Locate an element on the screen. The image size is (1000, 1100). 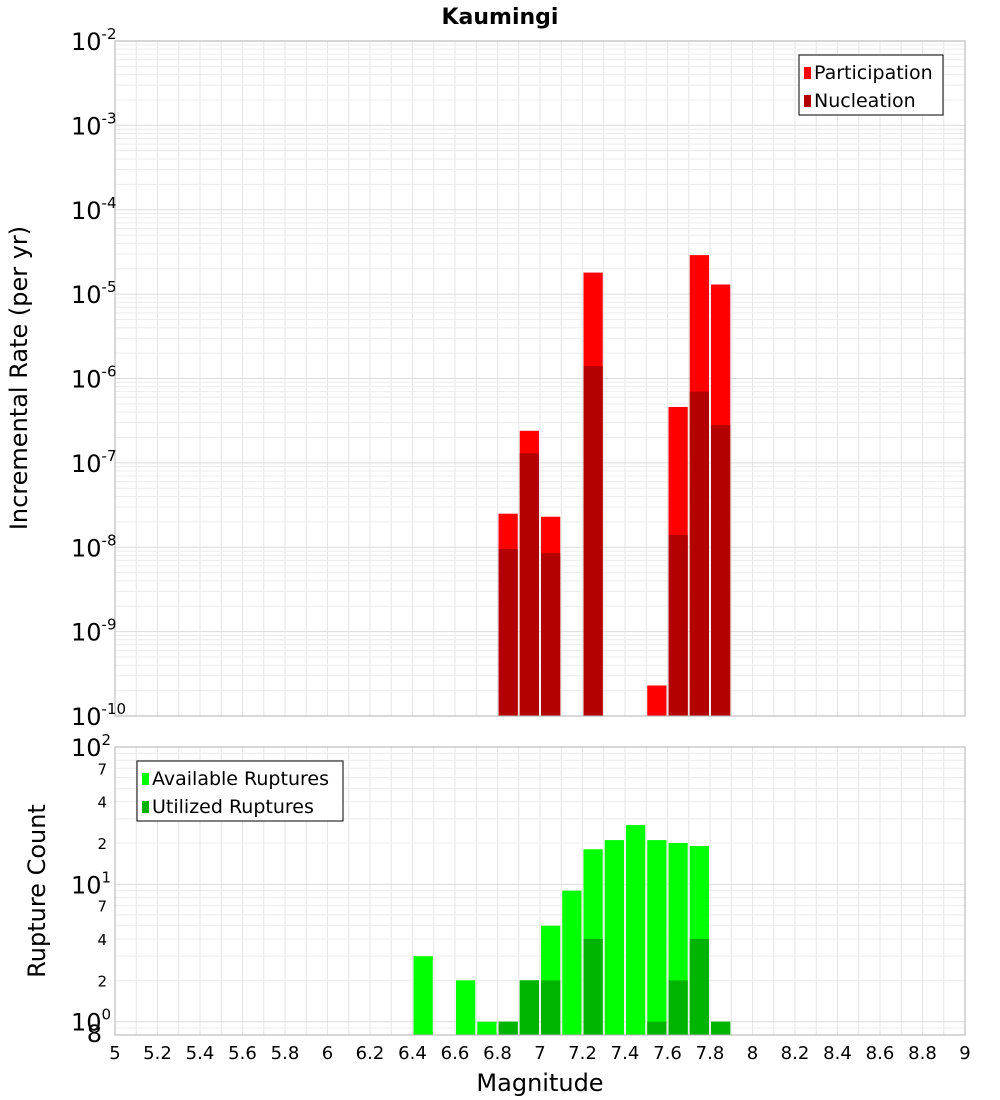
legend: Participation Nucleation is located at coordinates (871, 85).